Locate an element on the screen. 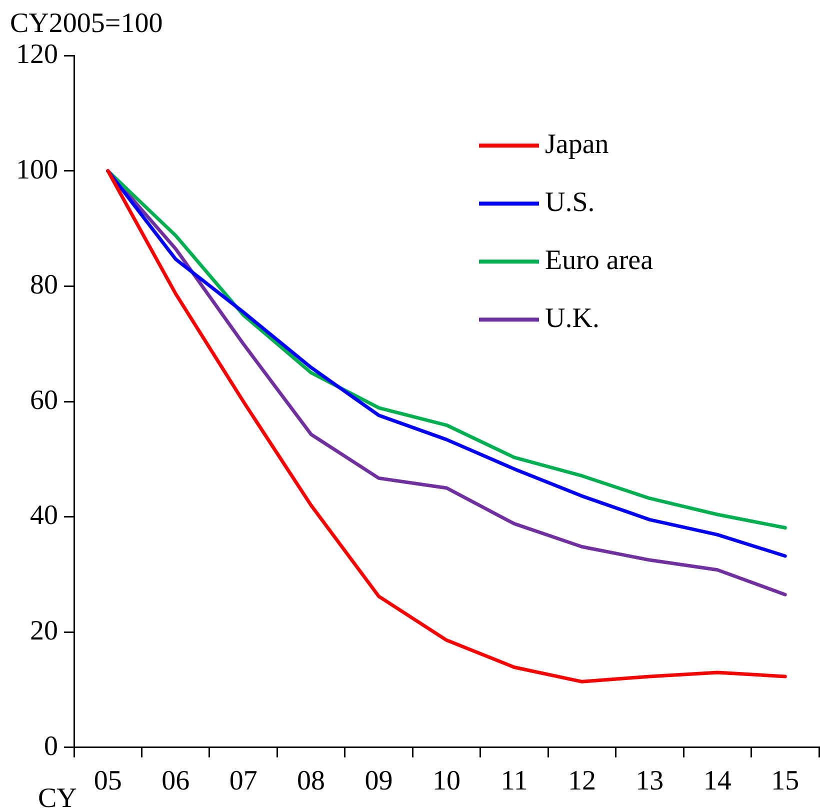  x-tick-label: 05 is located at coordinates (108, 781).